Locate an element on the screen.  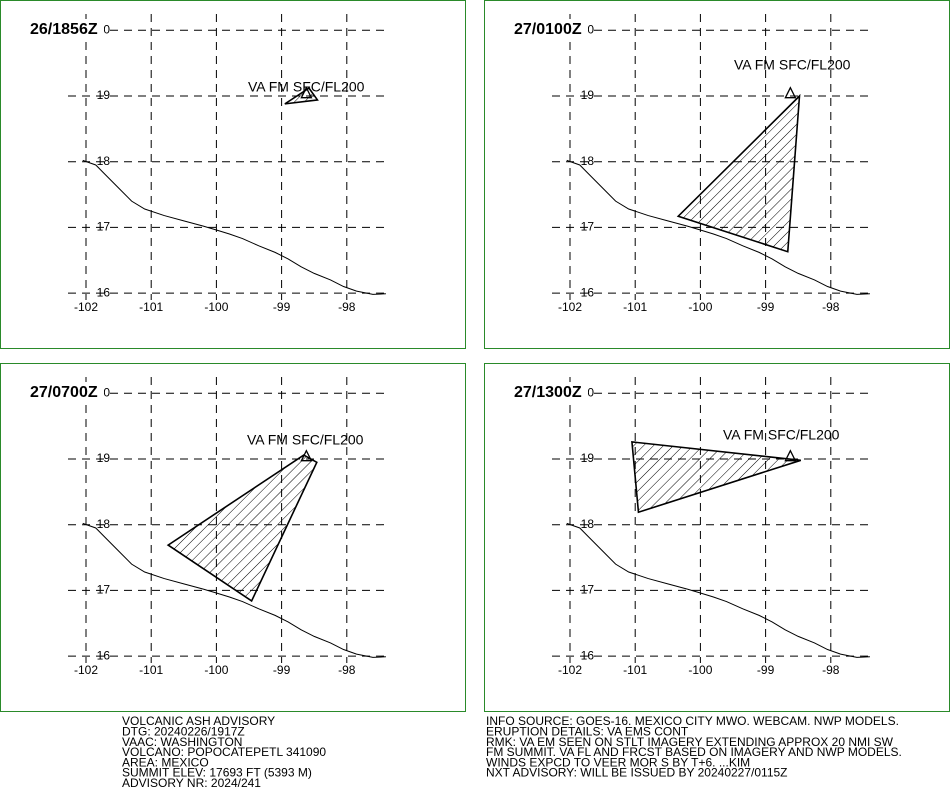
valid-time: 27/0700Z is located at coordinates (64, 392).